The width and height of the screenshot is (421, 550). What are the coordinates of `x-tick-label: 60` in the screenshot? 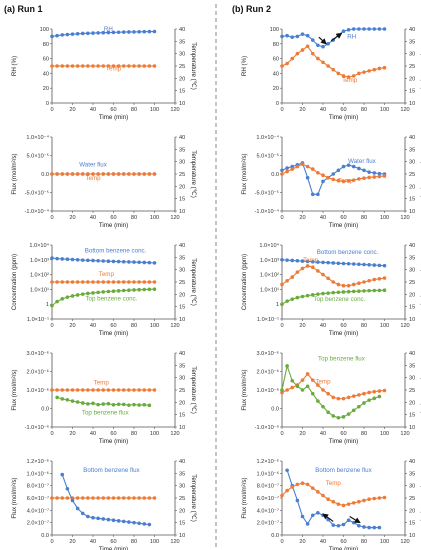 It's located at (343, 218).